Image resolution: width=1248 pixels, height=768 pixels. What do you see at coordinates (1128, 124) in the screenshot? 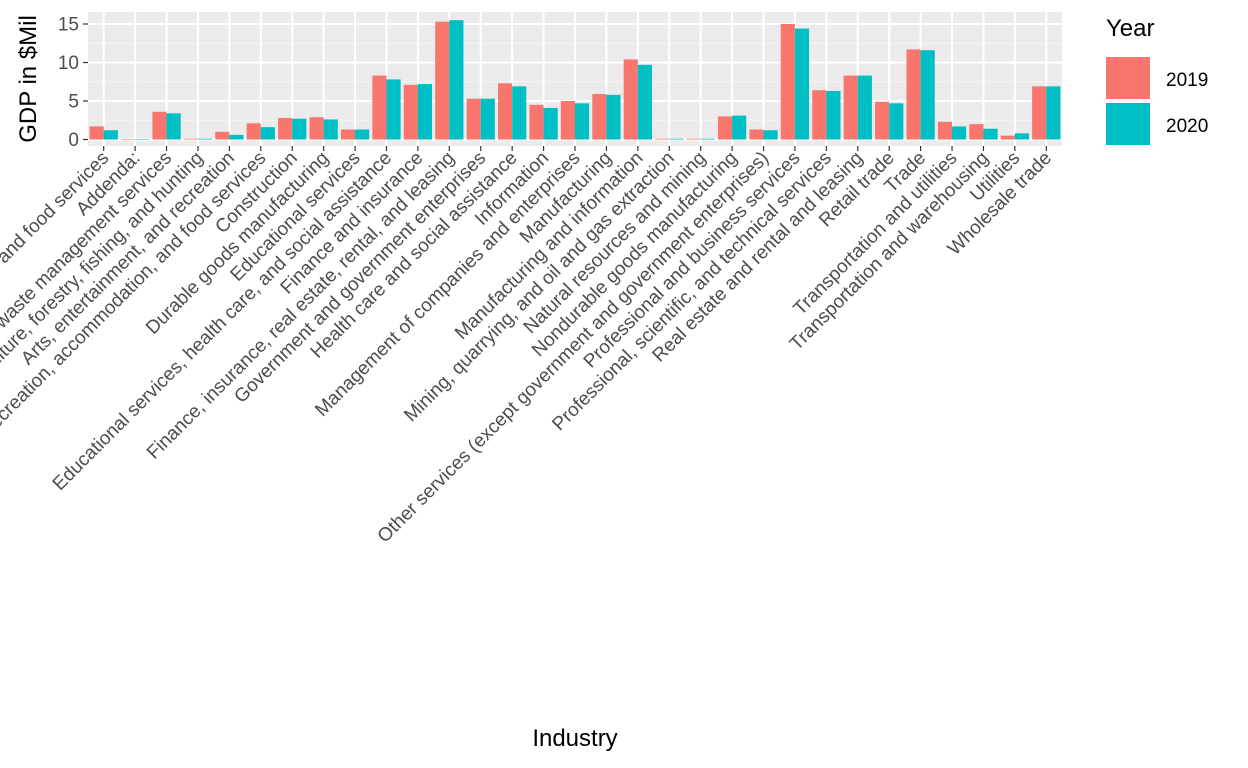
I see `legend-key-2020` at bounding box center [1128, 124].